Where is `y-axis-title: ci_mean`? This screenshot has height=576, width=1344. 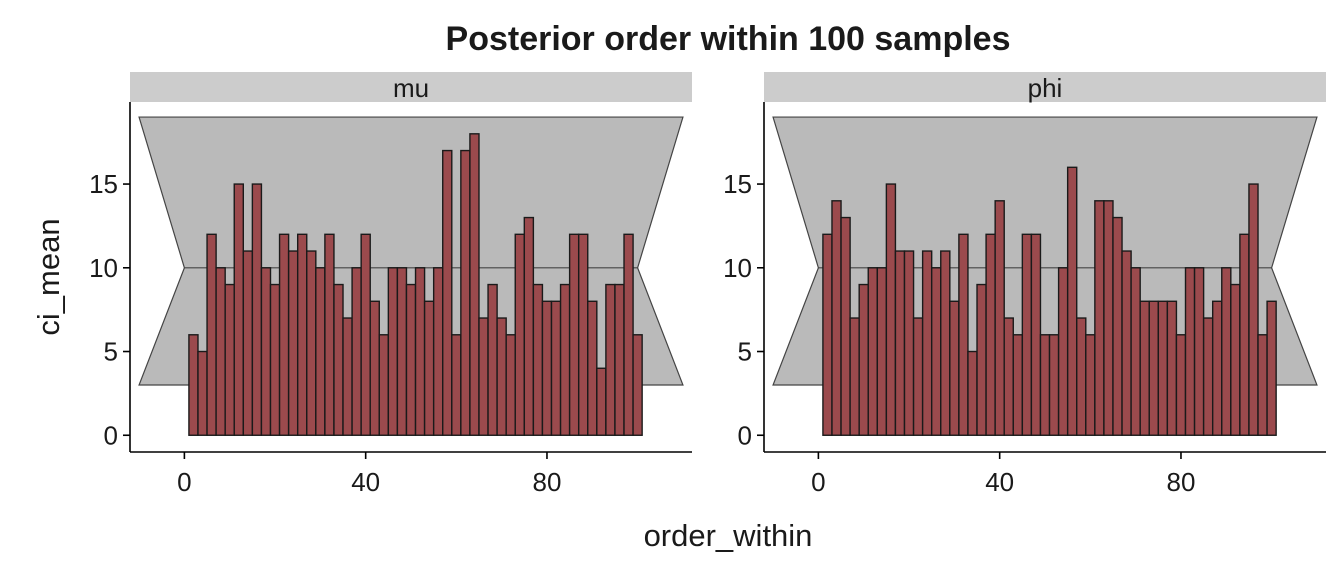 y-axis-title: ci_mean is located at coordinates (48, 276).